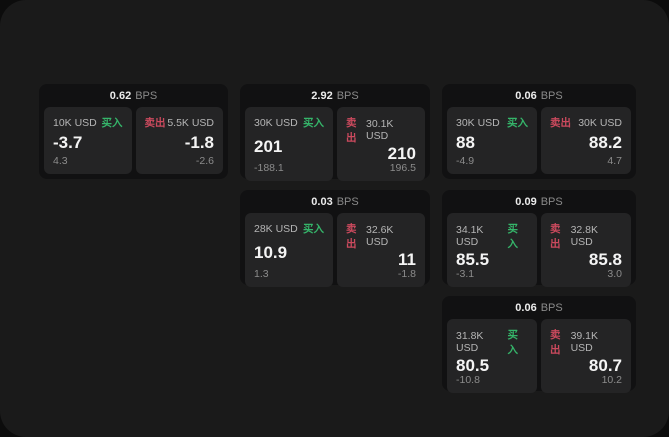  What do you see at coordinates (402, 168) in the screenshot?
I see `sell-change: 196.5` at bounding box center [402, 168].